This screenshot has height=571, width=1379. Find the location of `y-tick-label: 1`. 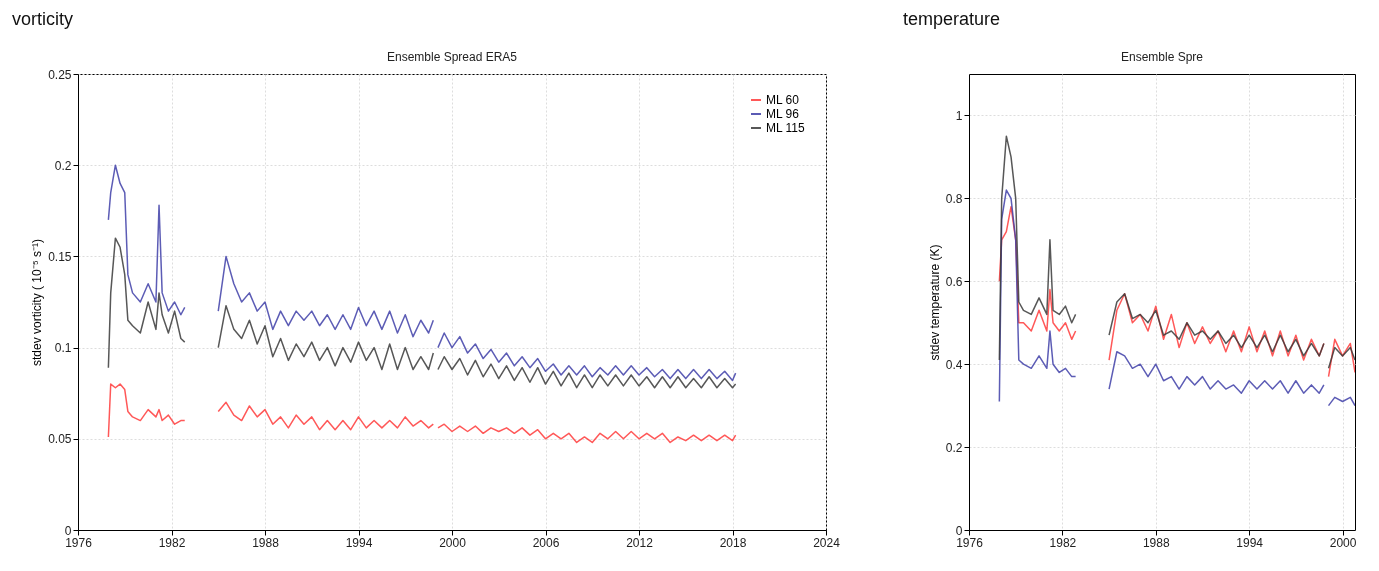

y-tick-label: 1 is located at coordinates (959, 115).